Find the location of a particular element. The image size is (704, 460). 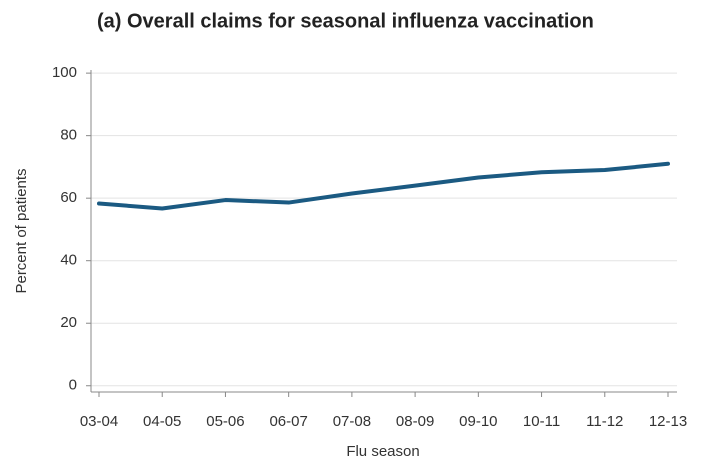

x-tick-label: 05-06 is located at coordinates (225, 421).